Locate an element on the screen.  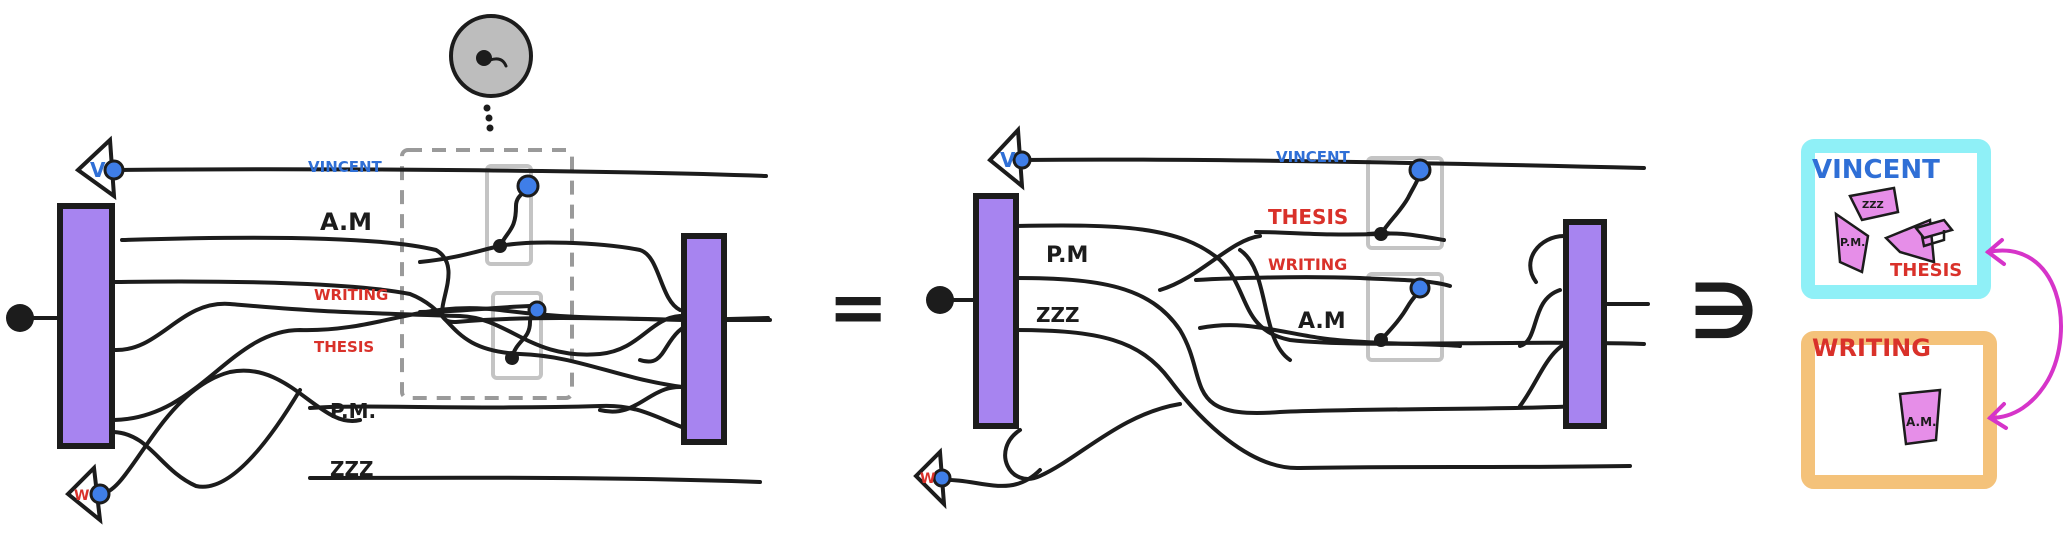
left-badge-w: W is located at coordinates (88, 494).